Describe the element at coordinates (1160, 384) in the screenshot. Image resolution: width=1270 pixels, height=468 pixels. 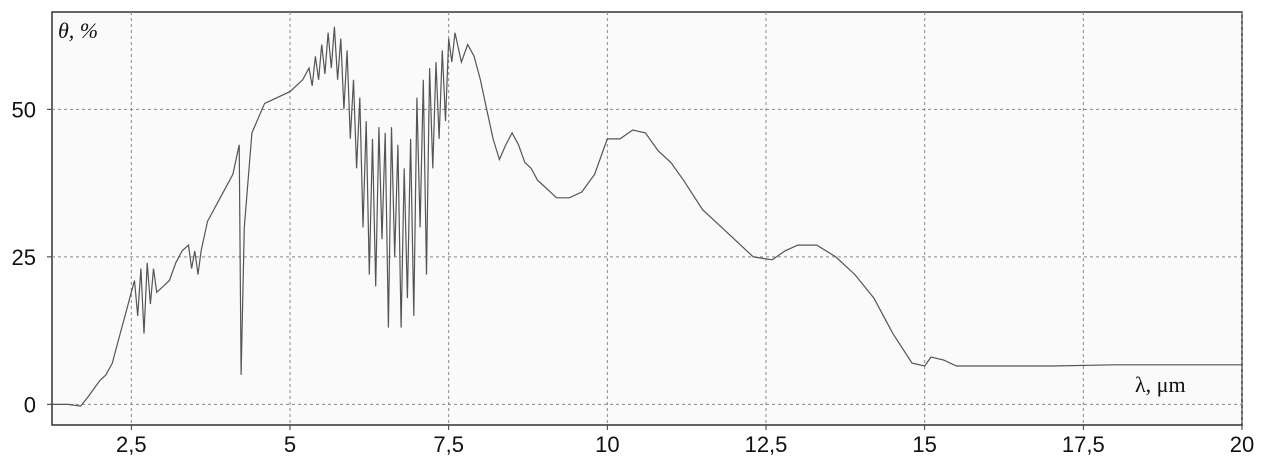
I see `x-axis-label: λ, μm` at that location.